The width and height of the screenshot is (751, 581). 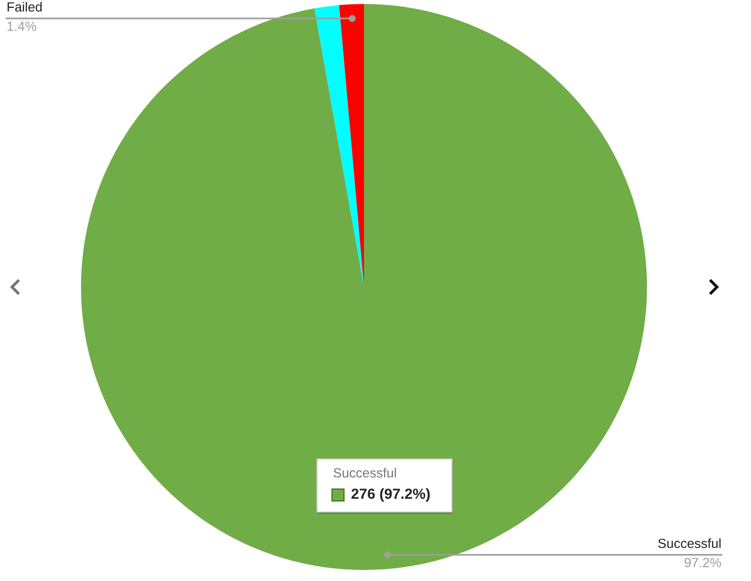 What do you see at coordinates (22, 26) in the screenshot?
I see `data-label: 1.4%` at bounding box center [22, 26].